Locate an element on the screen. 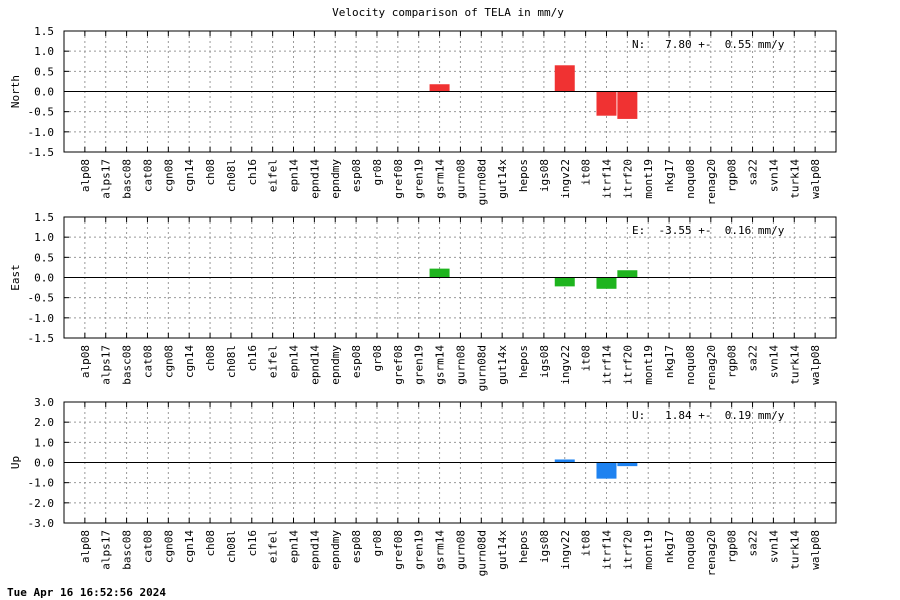  x-tick-label: renag20 is located at coordinates (711, 553).